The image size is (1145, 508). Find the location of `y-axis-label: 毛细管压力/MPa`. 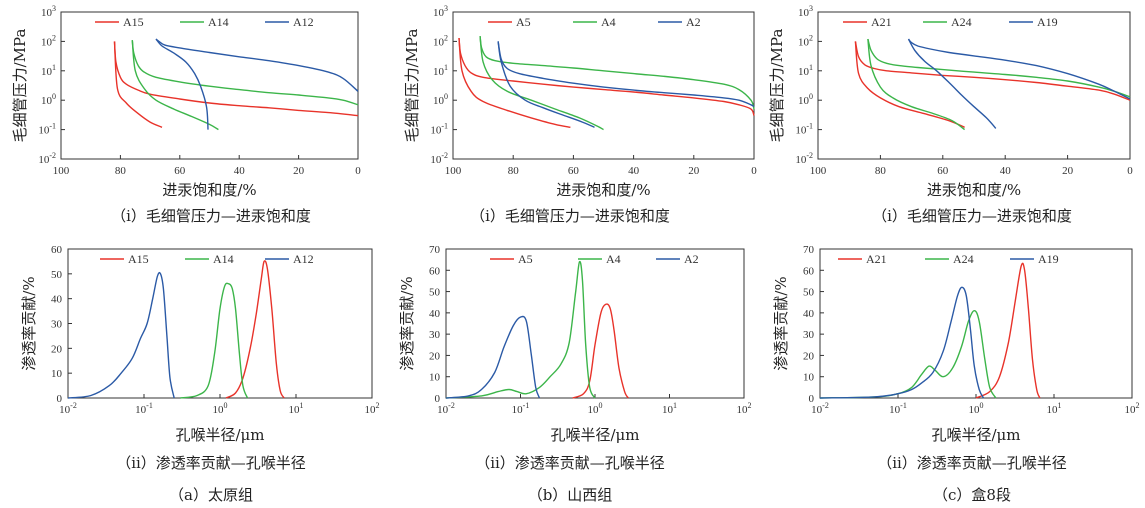

y-axis-label: 毛细管压力/MPa is located at coordinates (412, 86).